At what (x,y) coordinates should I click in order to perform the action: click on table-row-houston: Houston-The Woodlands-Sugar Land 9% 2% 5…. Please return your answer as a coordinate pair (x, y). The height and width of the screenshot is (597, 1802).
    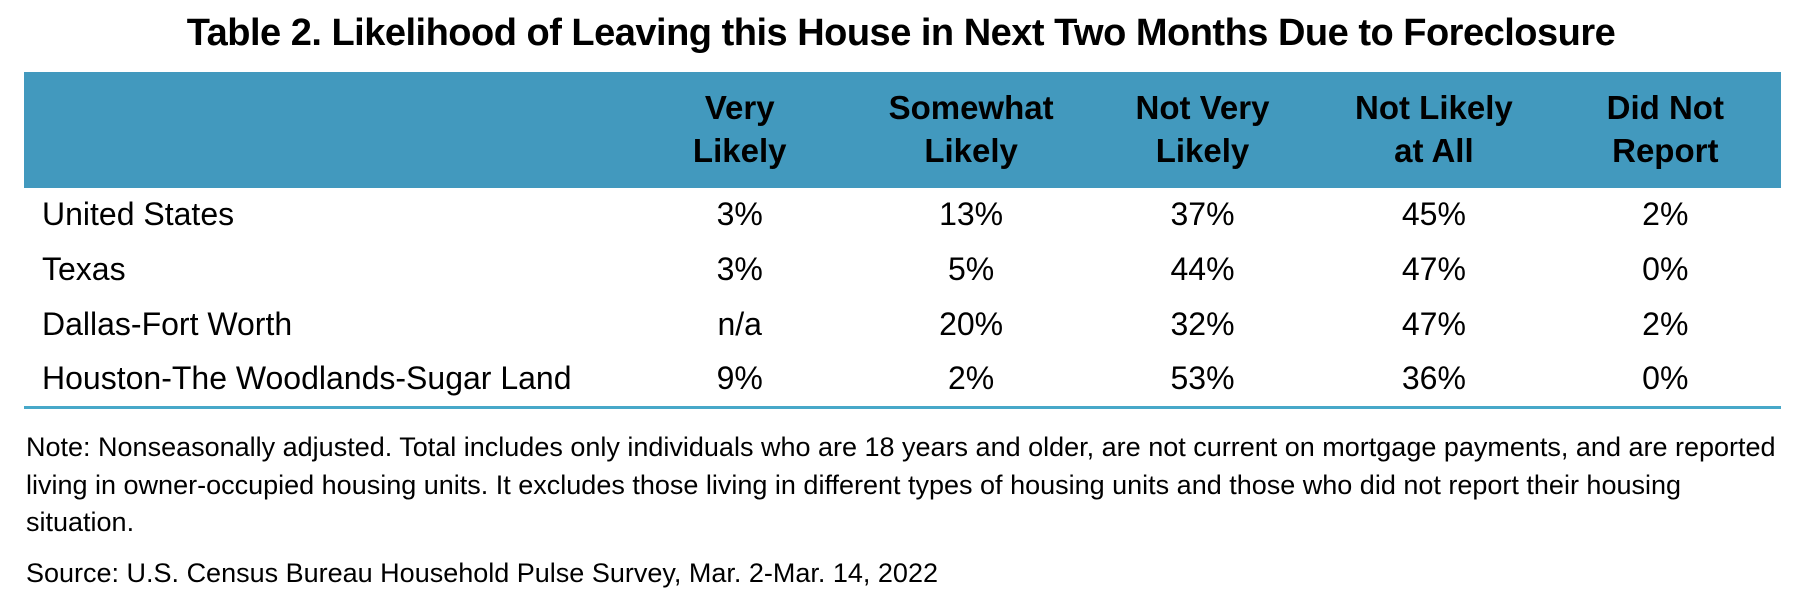
    Looking at the image, I should click on (902, 379).